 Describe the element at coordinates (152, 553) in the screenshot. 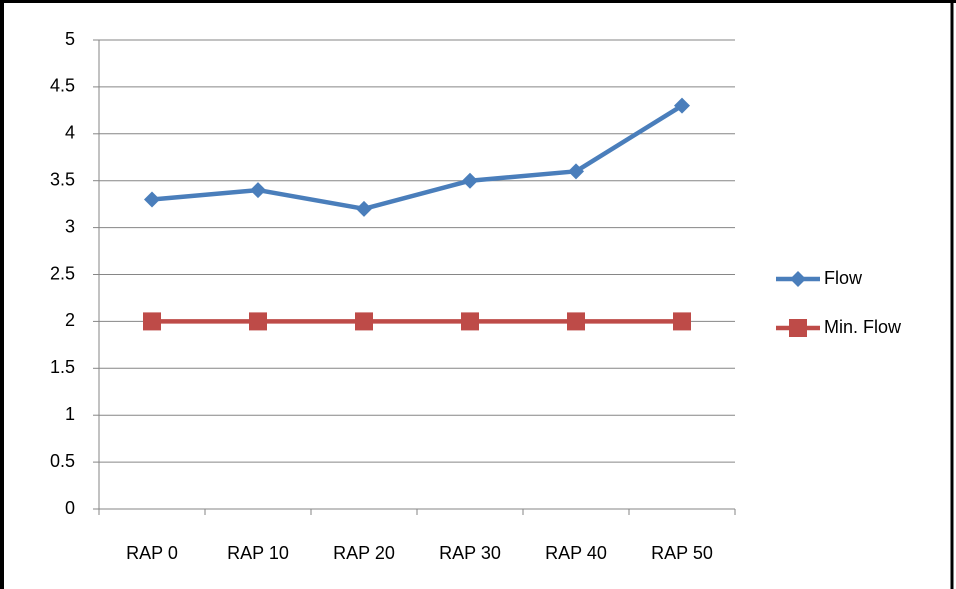

I see `x-tick-label: RAP 0` at that location.